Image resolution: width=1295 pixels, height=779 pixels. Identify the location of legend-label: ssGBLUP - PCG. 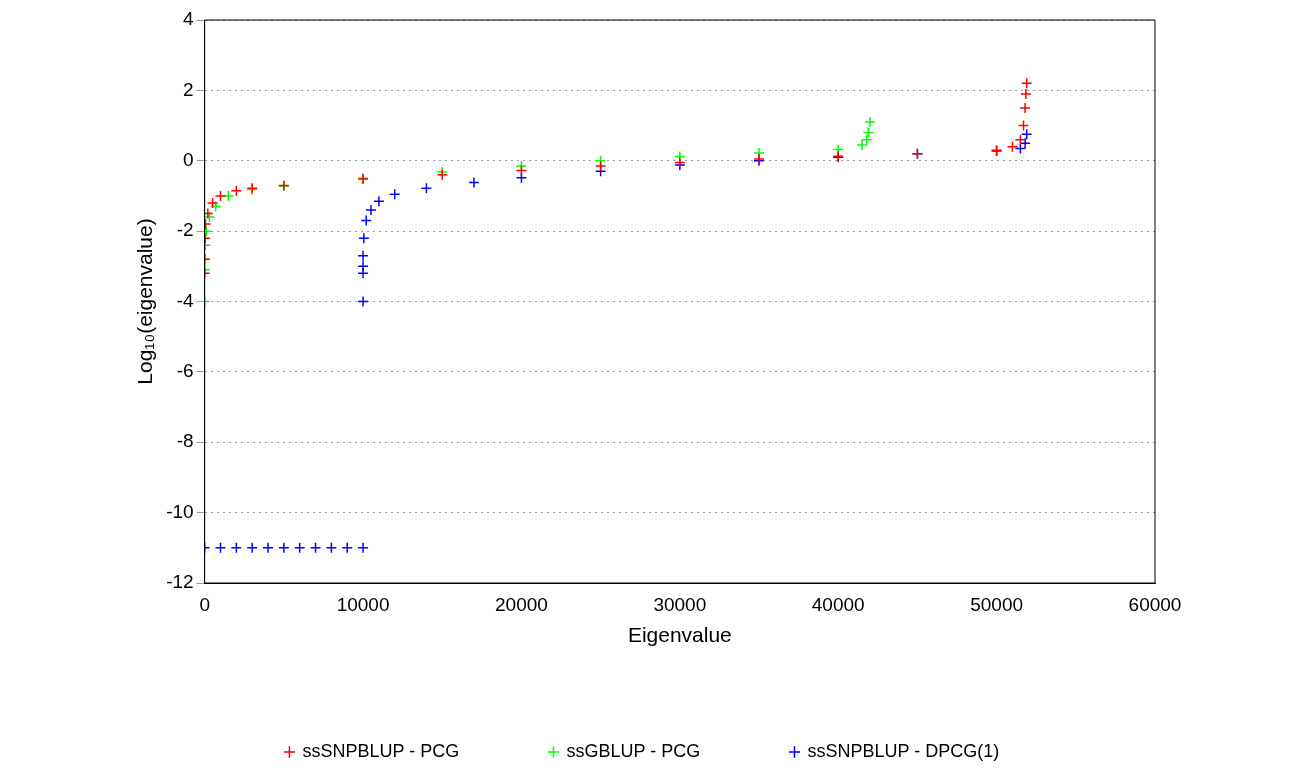
(633, 750).